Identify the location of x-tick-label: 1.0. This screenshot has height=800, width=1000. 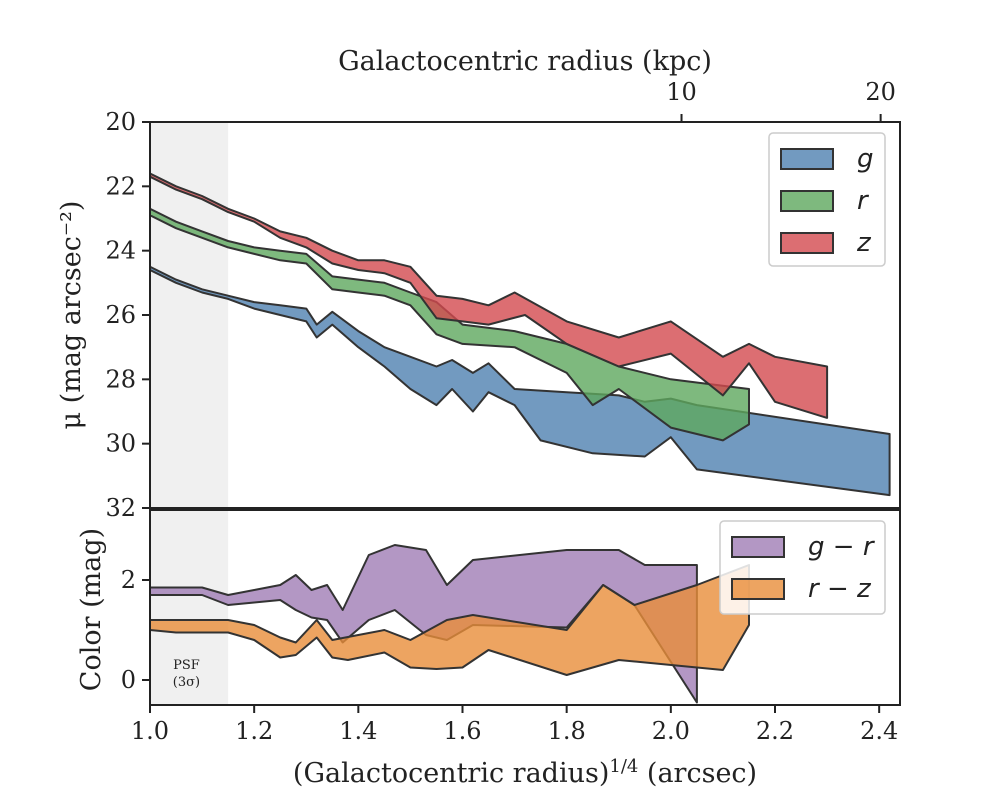
(150, 731).